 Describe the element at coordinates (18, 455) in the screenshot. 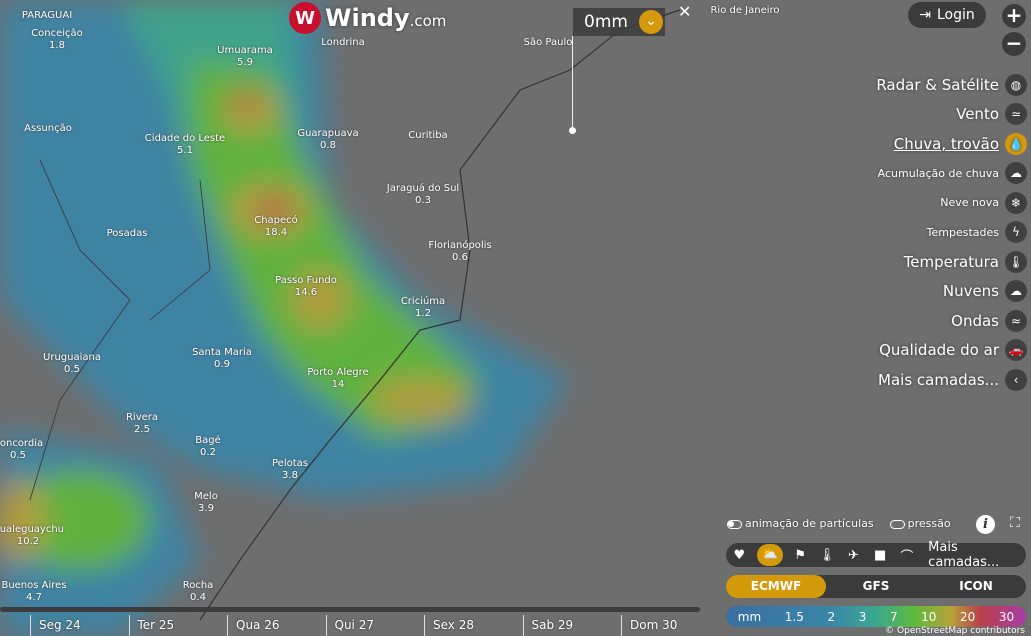

I see `city-value: 0.5` at that location.